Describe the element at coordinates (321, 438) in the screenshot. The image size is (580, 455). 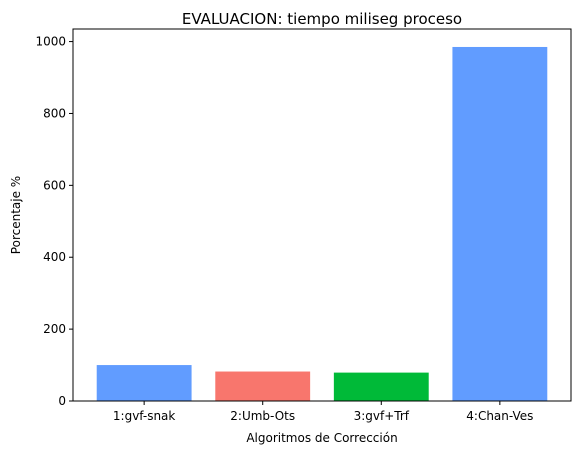
I see `x-axis-label: Algoritmos de Corrección` at that location.